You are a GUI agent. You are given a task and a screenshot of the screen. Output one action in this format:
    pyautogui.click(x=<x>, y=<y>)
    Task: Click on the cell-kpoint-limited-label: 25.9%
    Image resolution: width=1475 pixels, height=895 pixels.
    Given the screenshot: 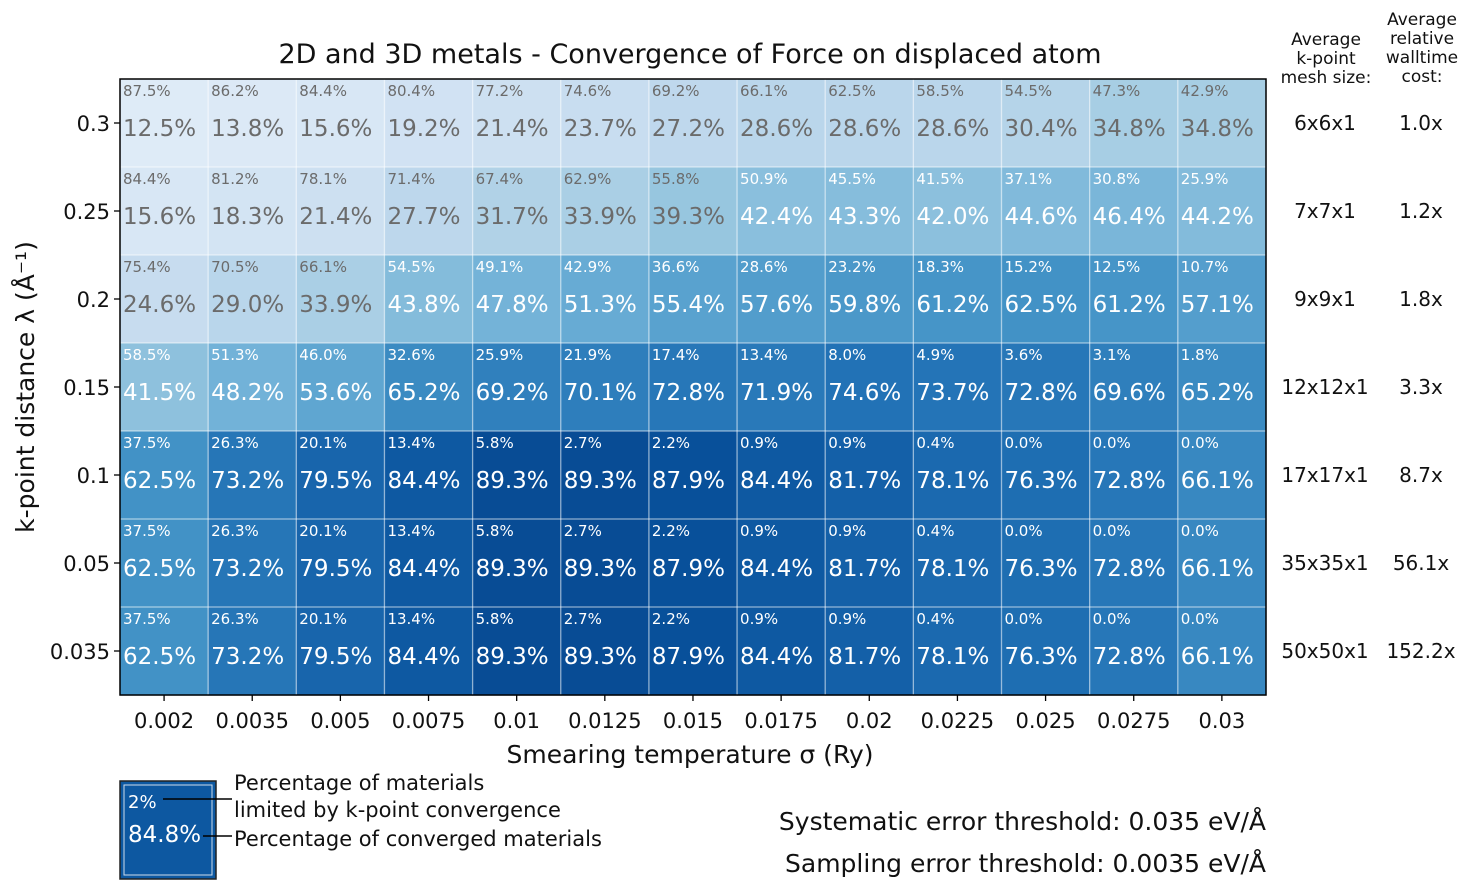 What is the action you would take?
    pyautogui.click(x=500, y=355)
    